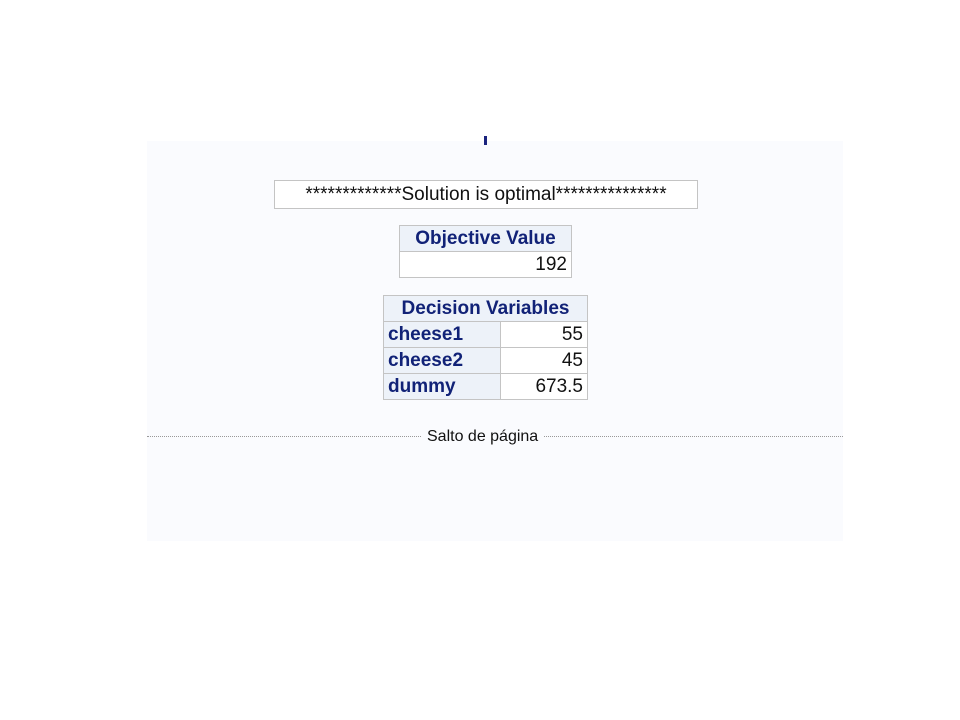  I want to click on variable-value: 45, so click(544, 360).